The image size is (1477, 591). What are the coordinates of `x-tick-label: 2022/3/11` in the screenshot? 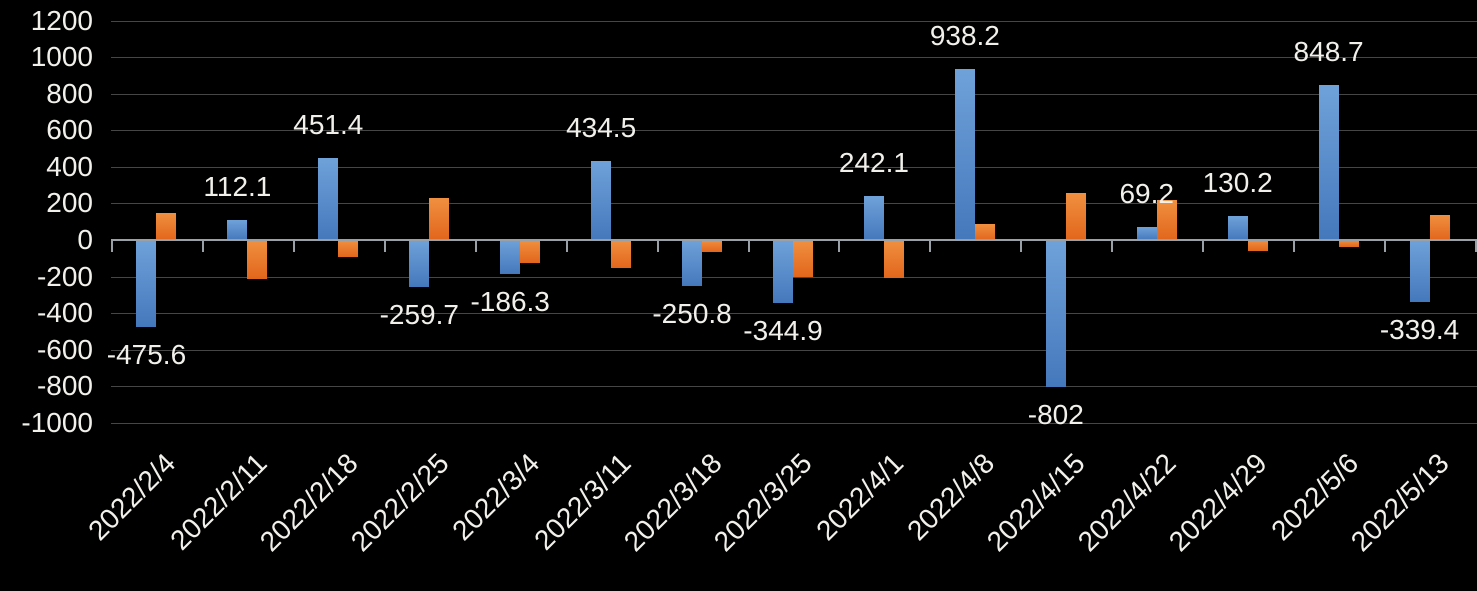 It's located at (582, 501).